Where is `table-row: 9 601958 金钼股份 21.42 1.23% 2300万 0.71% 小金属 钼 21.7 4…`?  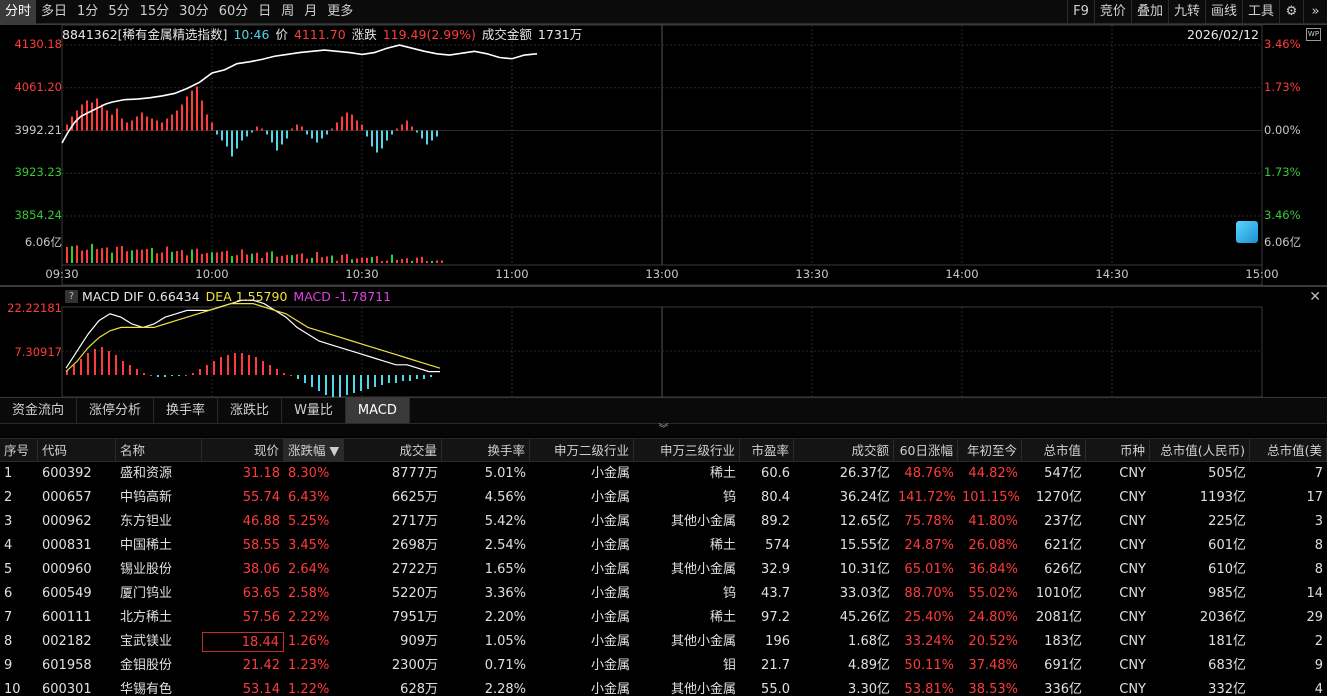
table-row: 9 601958 金钼股份 21.42 1.23% 2300万 0.71% 小金属 钼 21.7 4… is located at coordinates (663, 666).